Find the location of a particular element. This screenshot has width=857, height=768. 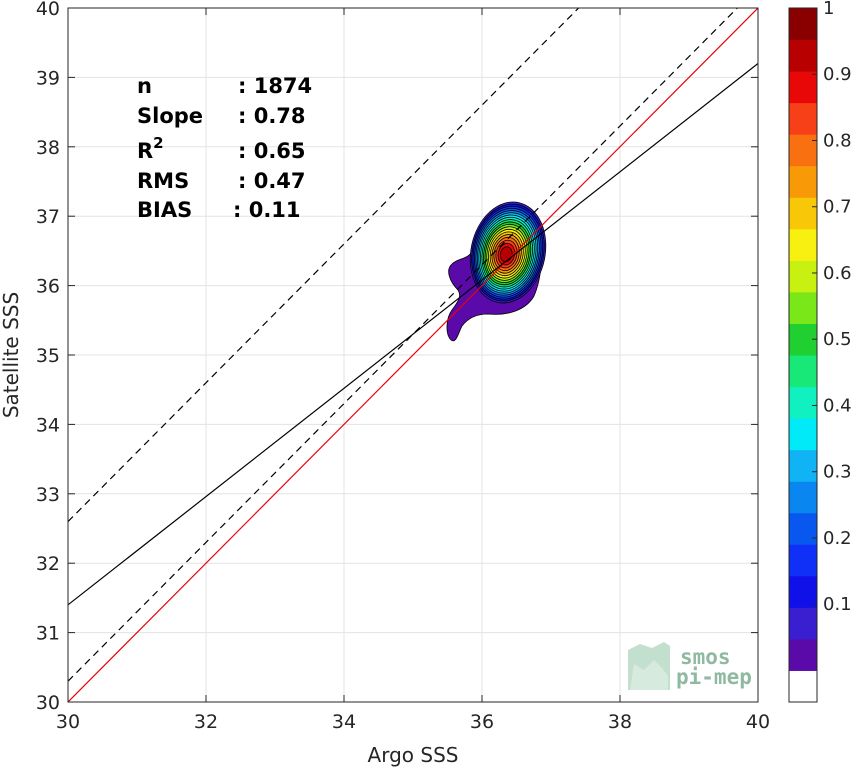

x-tick-label: 30 is located at coordinates (68, 722).